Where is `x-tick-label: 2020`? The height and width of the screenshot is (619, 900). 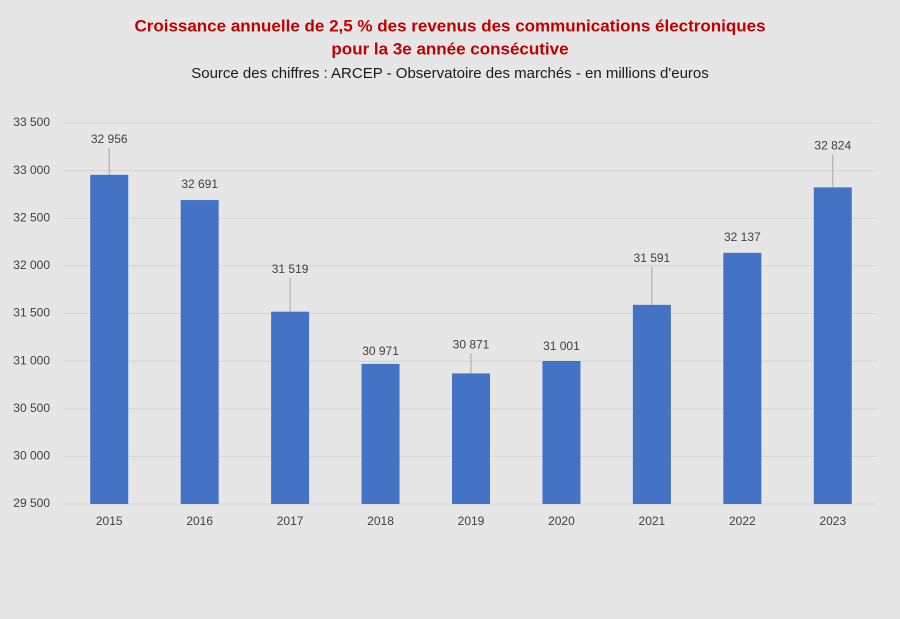 x-tick-label: 2020 is located at coordinates (561, 521).